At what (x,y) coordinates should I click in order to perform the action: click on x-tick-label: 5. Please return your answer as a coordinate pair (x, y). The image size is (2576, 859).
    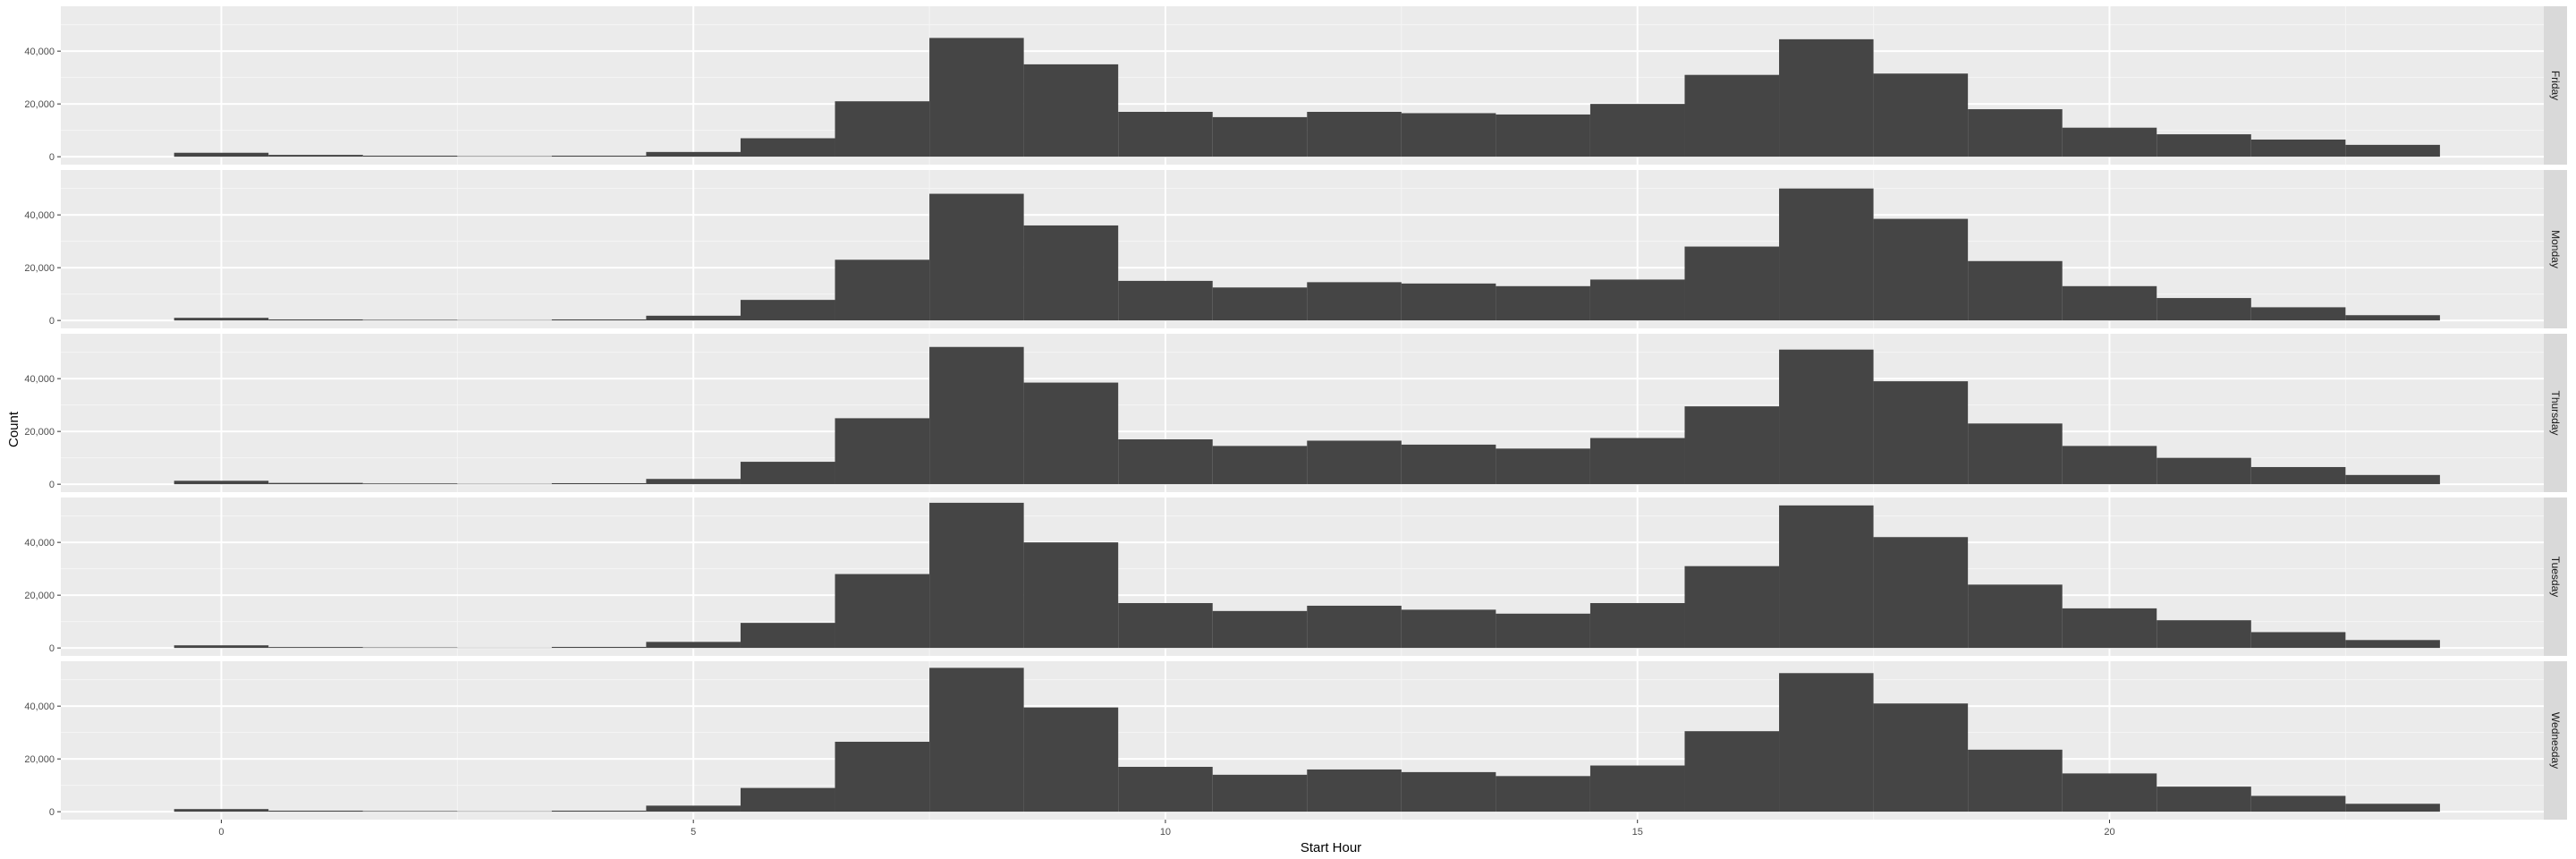
    Looking at the image, I should click on (693, 832).